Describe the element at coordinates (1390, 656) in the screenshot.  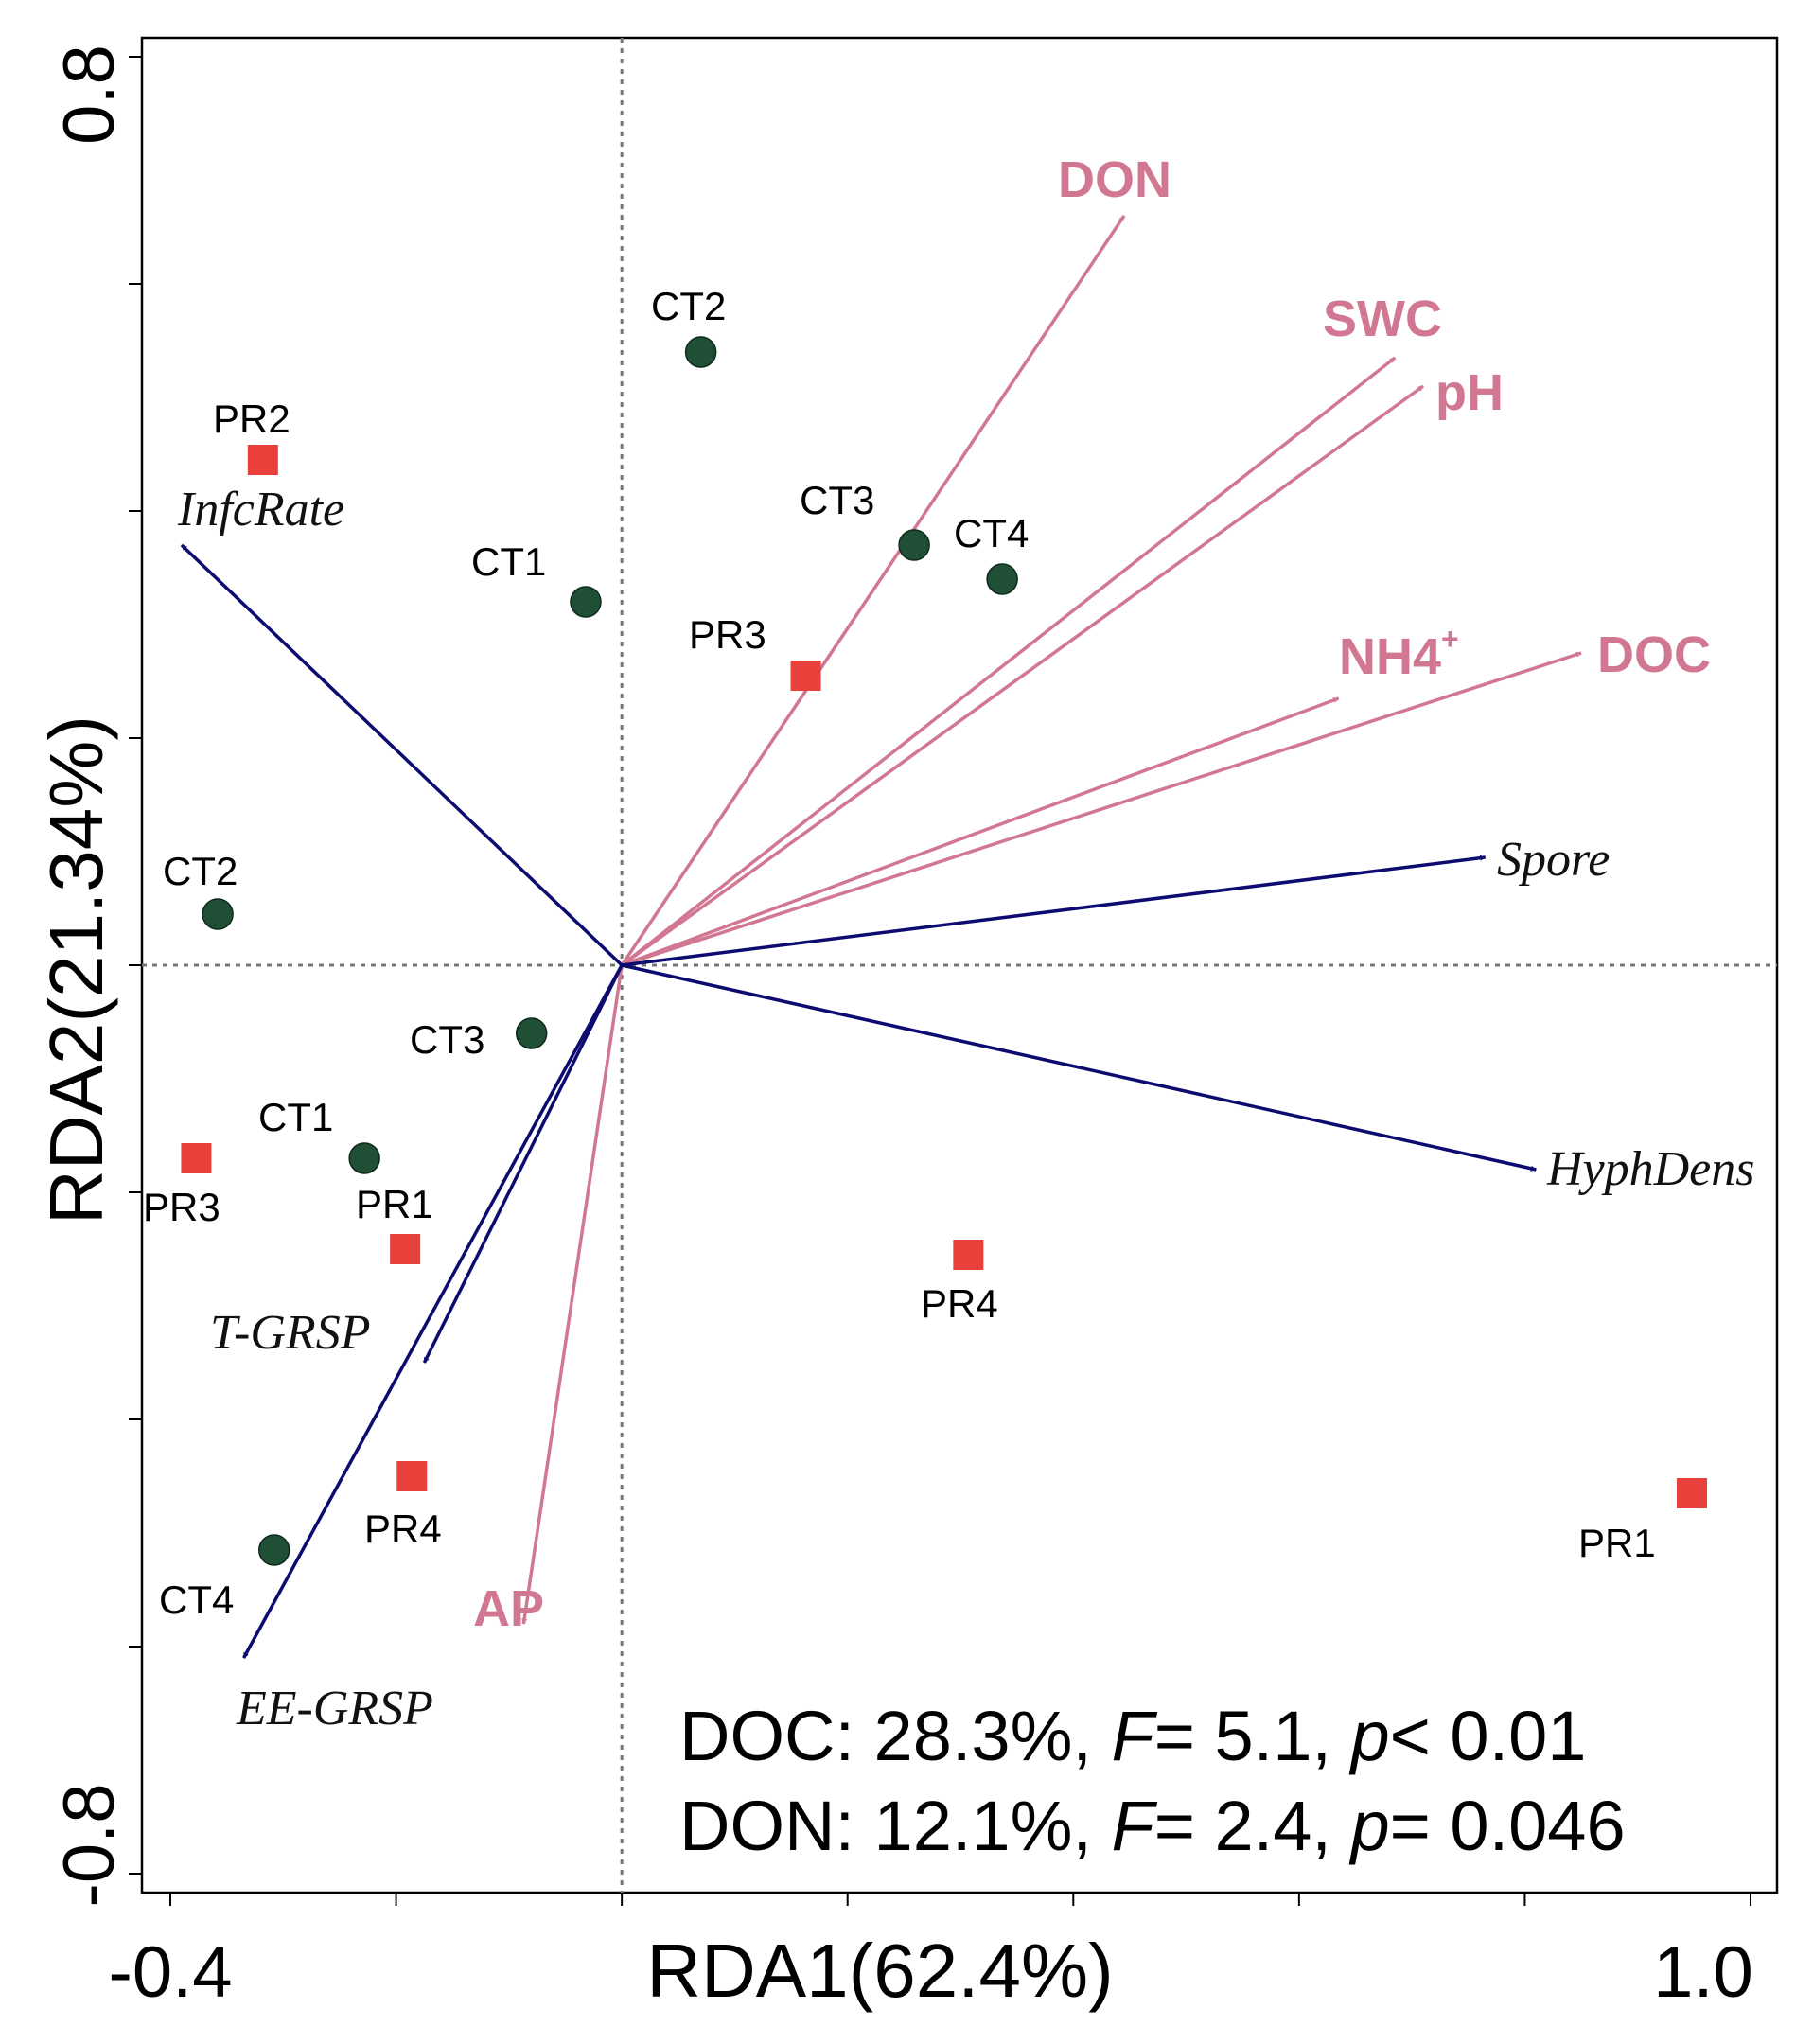
I see `env-label-nh4-name: NH4` at that location.